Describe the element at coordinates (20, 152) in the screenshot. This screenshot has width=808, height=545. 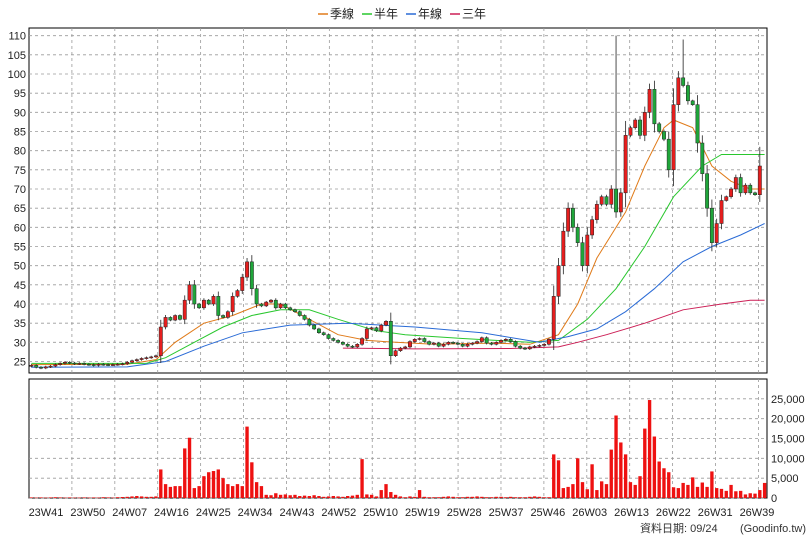
I see `price-tick-label-11: 80` at that location.